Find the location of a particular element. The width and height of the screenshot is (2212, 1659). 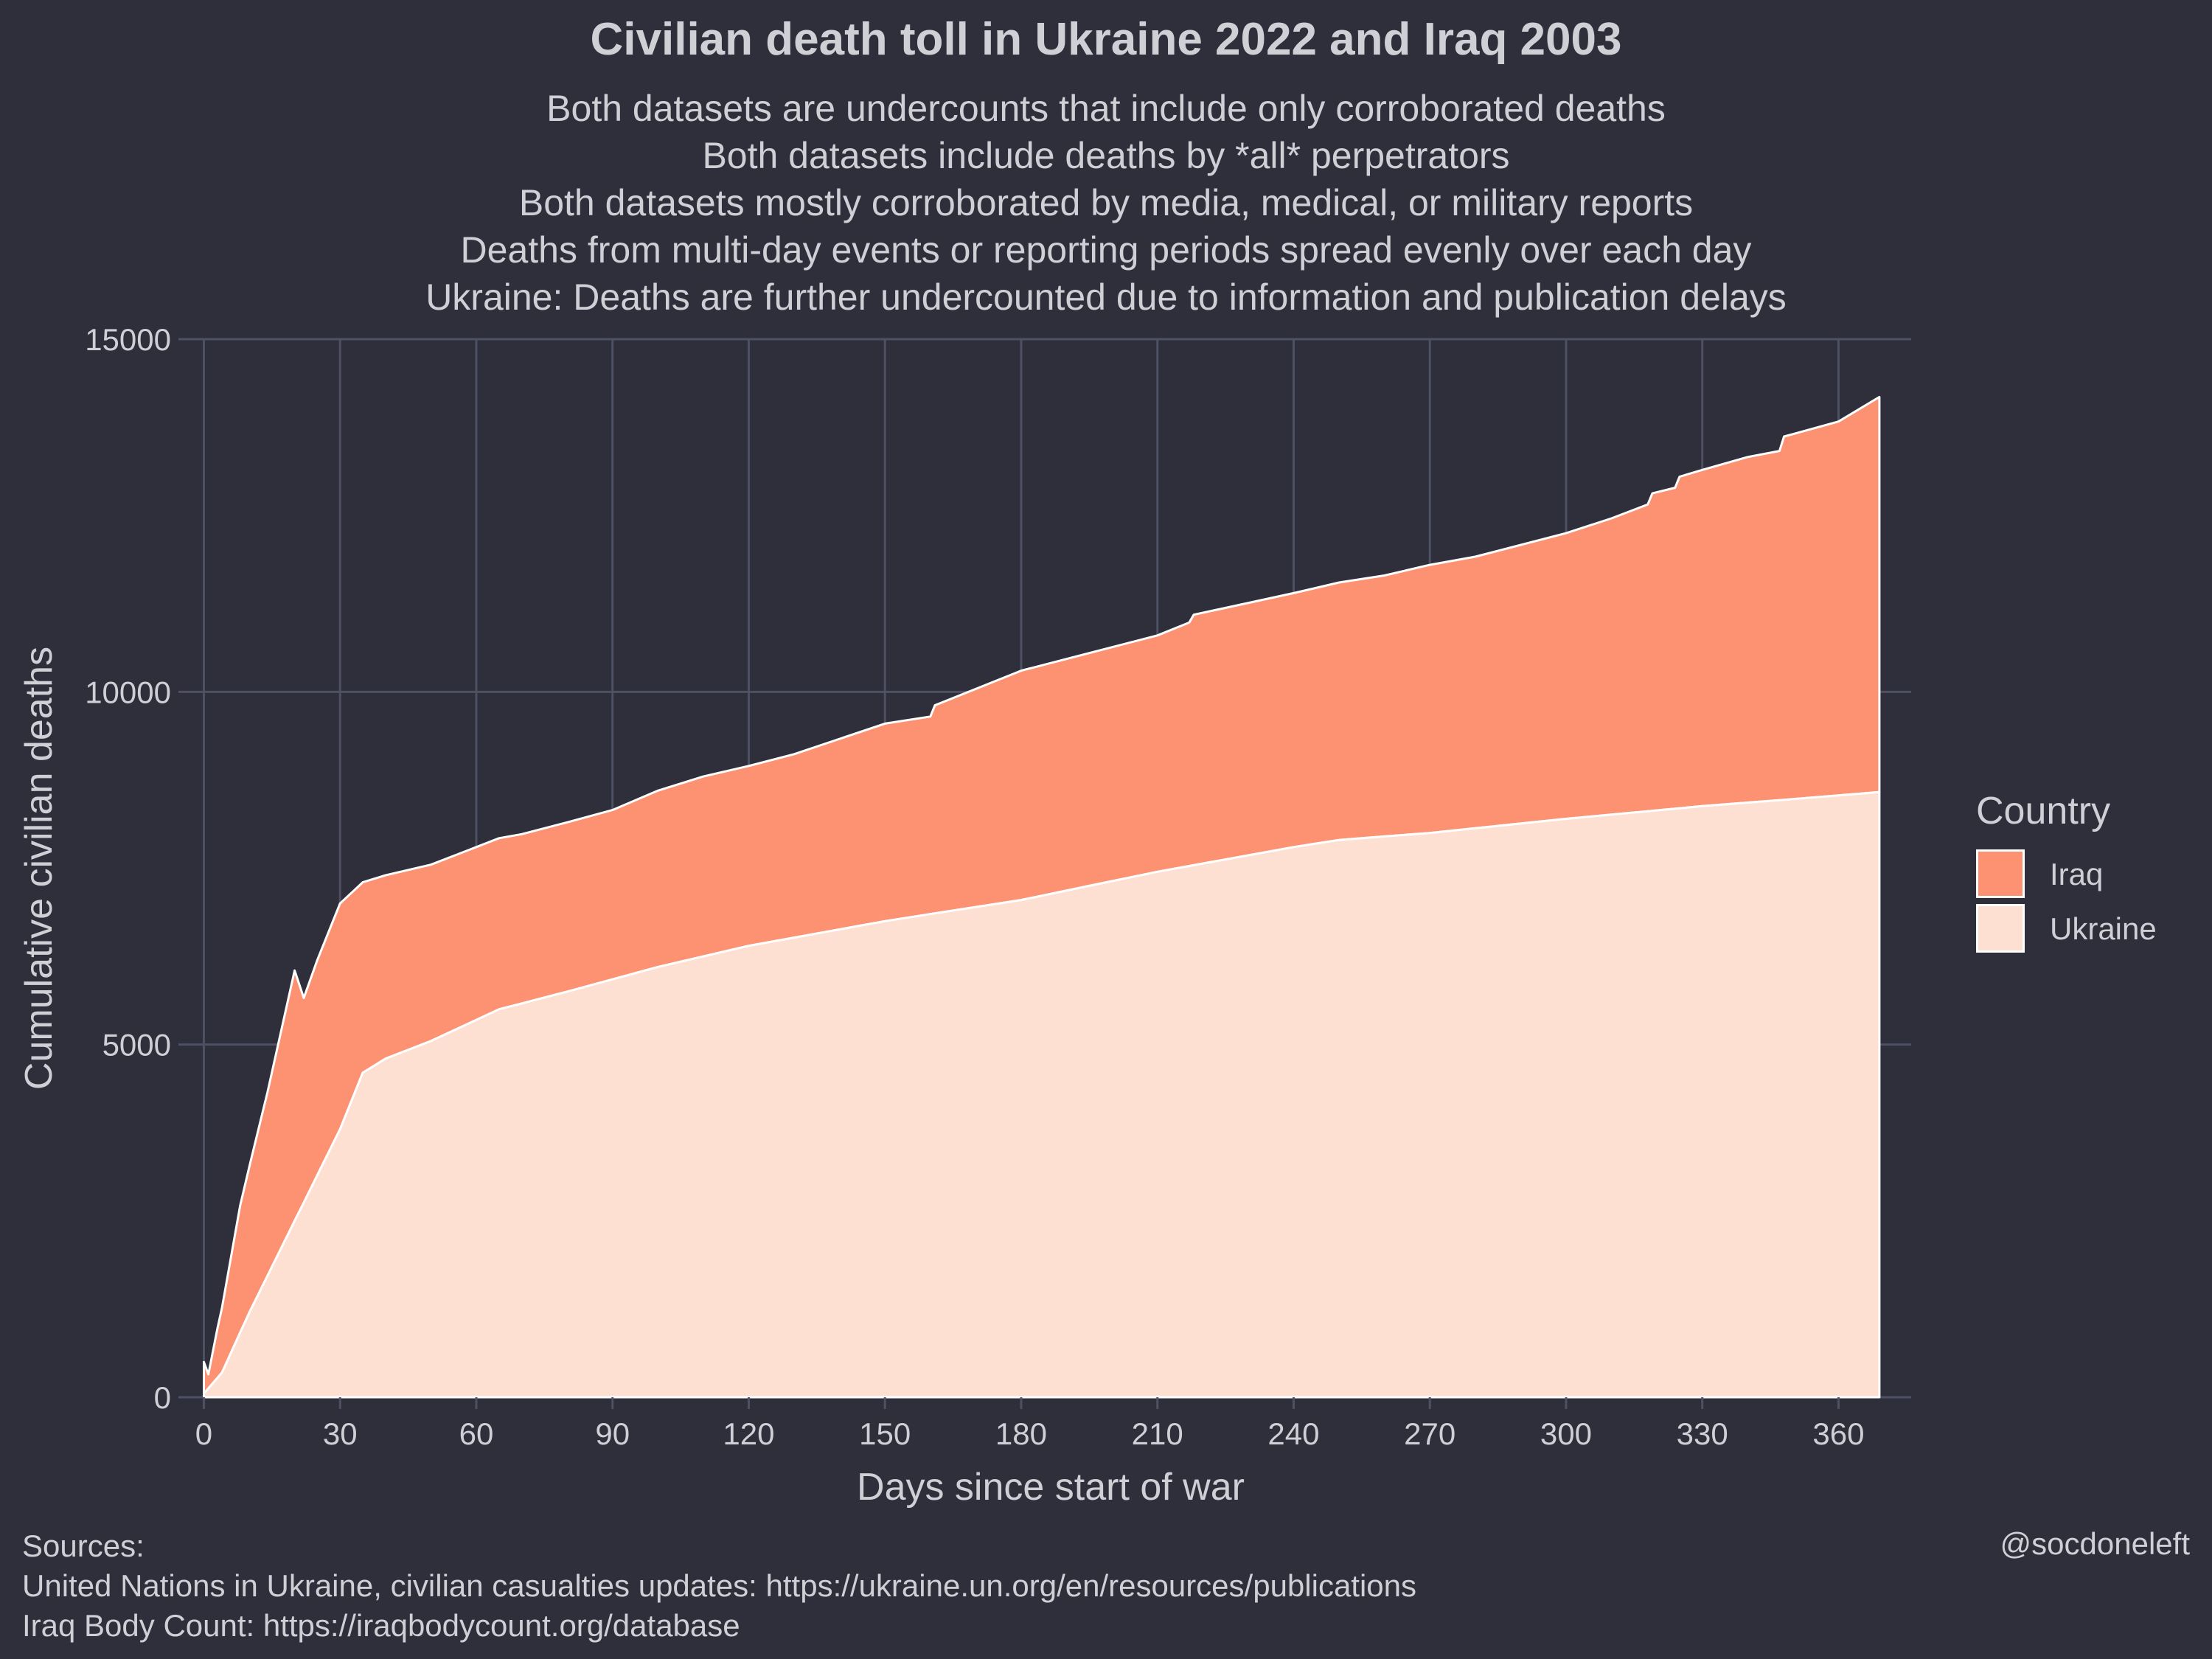

x-tick-label: 360 is located at coordinates (1838, 1433).